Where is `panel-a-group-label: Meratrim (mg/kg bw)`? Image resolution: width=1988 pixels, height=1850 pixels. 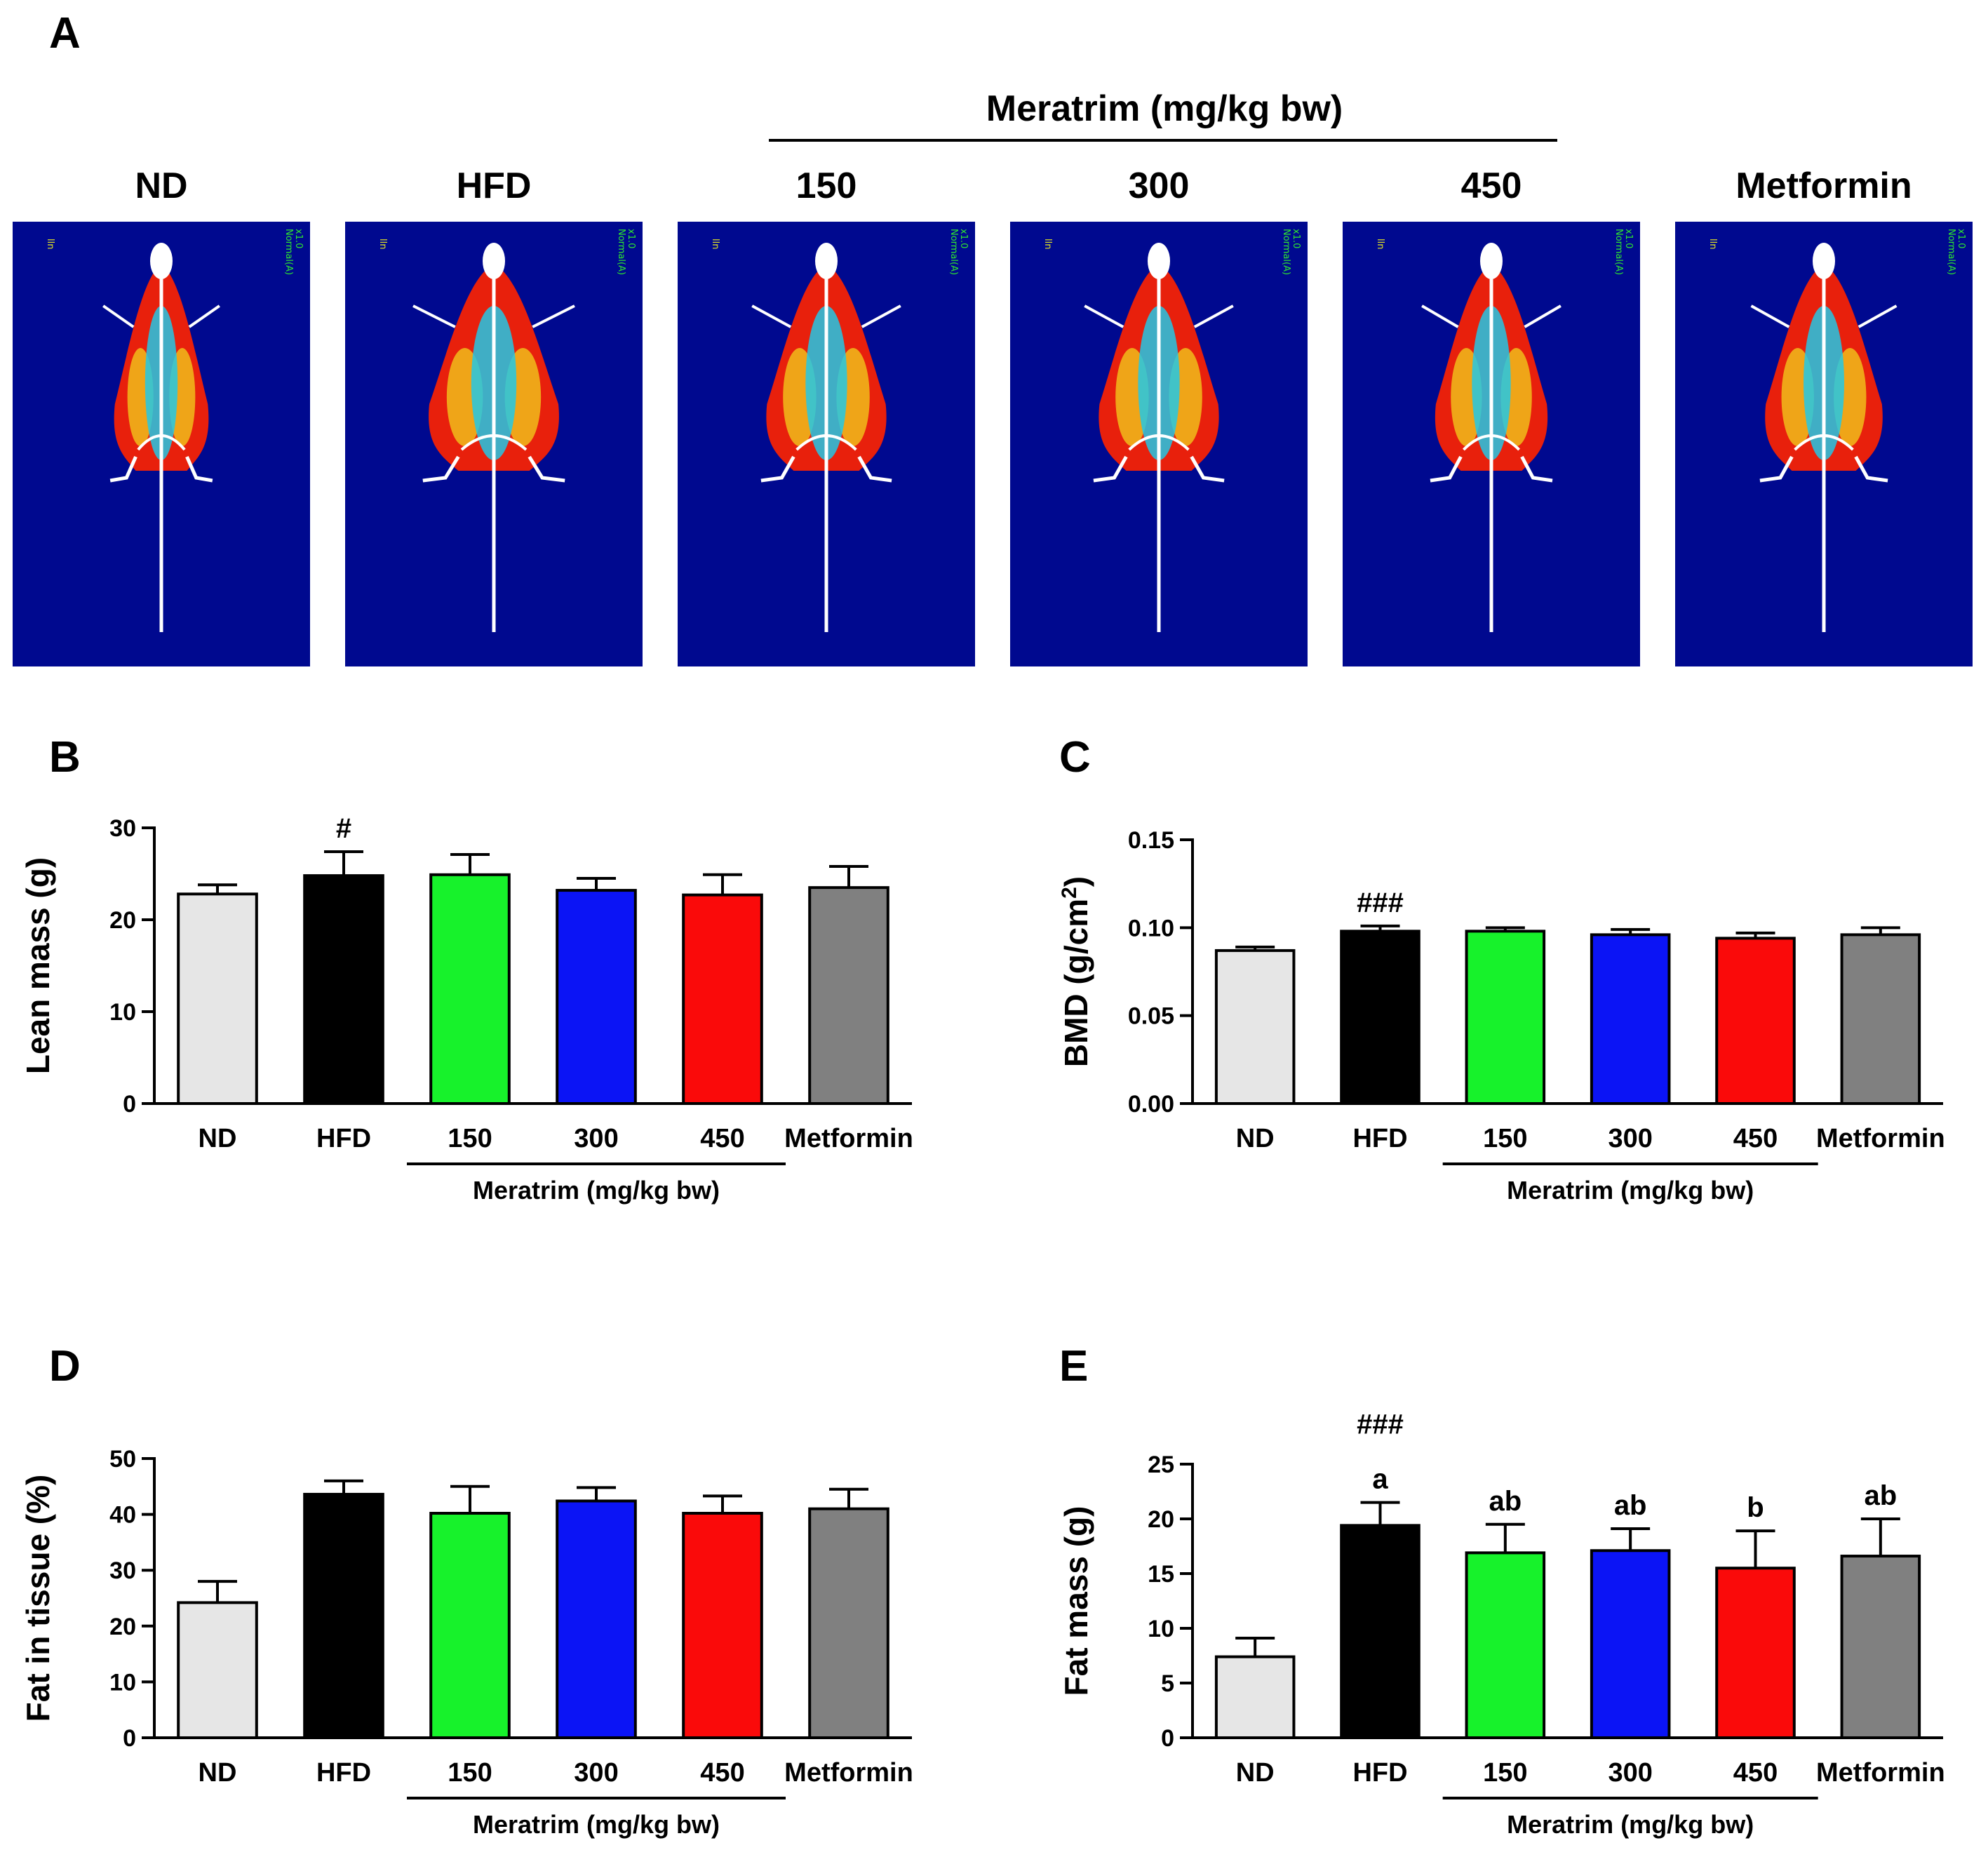 panel-a-group-label: Meratrim (mg/kg bw) is located at coordinates (1164, 108).